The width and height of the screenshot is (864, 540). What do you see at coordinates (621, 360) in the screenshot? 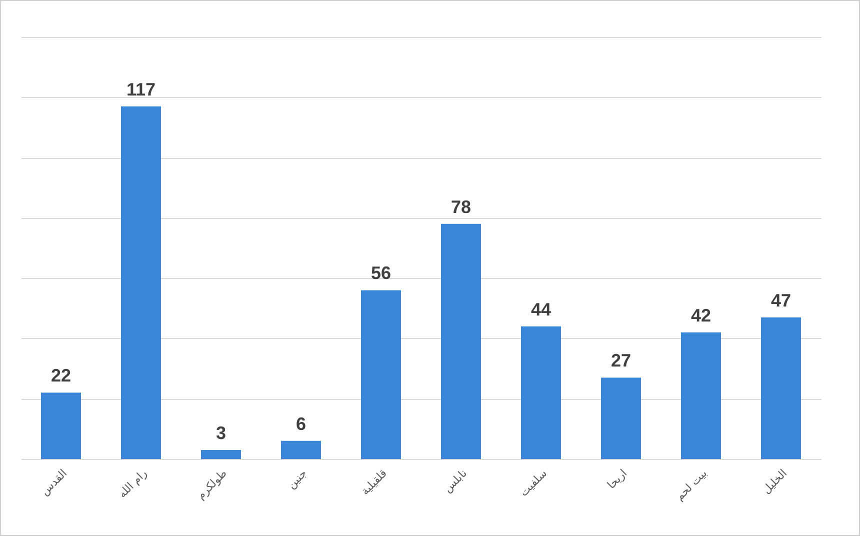
I see `data-label: 27` at bounding box center [621, 360].